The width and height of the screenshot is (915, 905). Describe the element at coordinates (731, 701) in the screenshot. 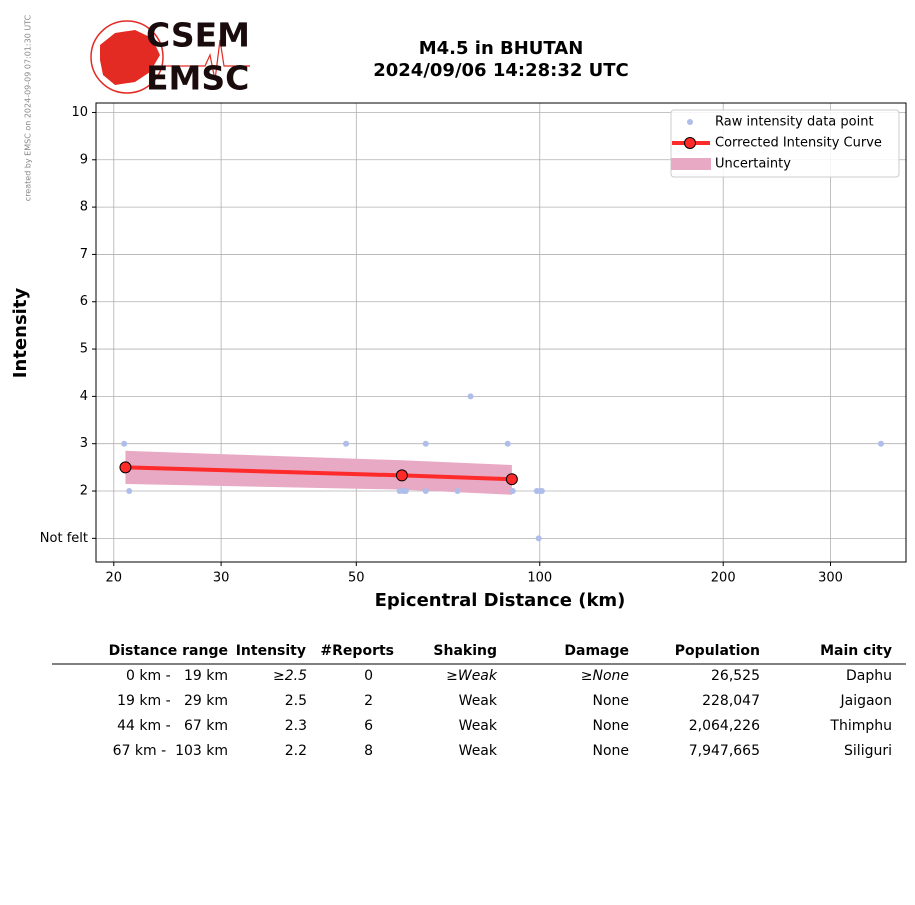

I see `table-cell: 228,047` at that location.